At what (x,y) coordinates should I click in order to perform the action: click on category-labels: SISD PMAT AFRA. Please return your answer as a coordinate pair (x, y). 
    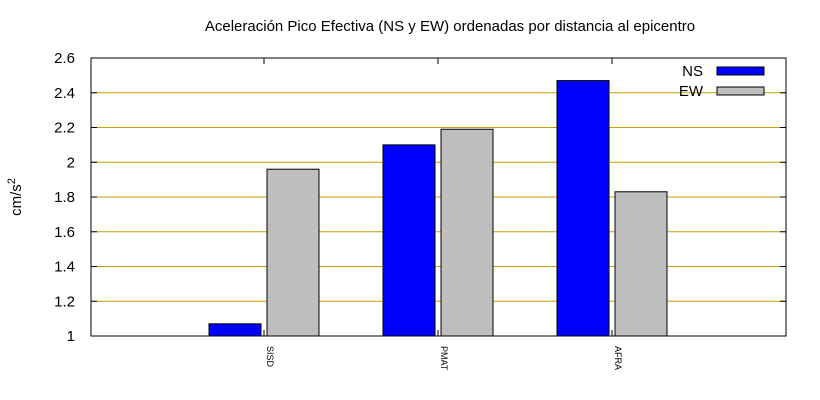
    Looking at the image, I should click on (444, 358).